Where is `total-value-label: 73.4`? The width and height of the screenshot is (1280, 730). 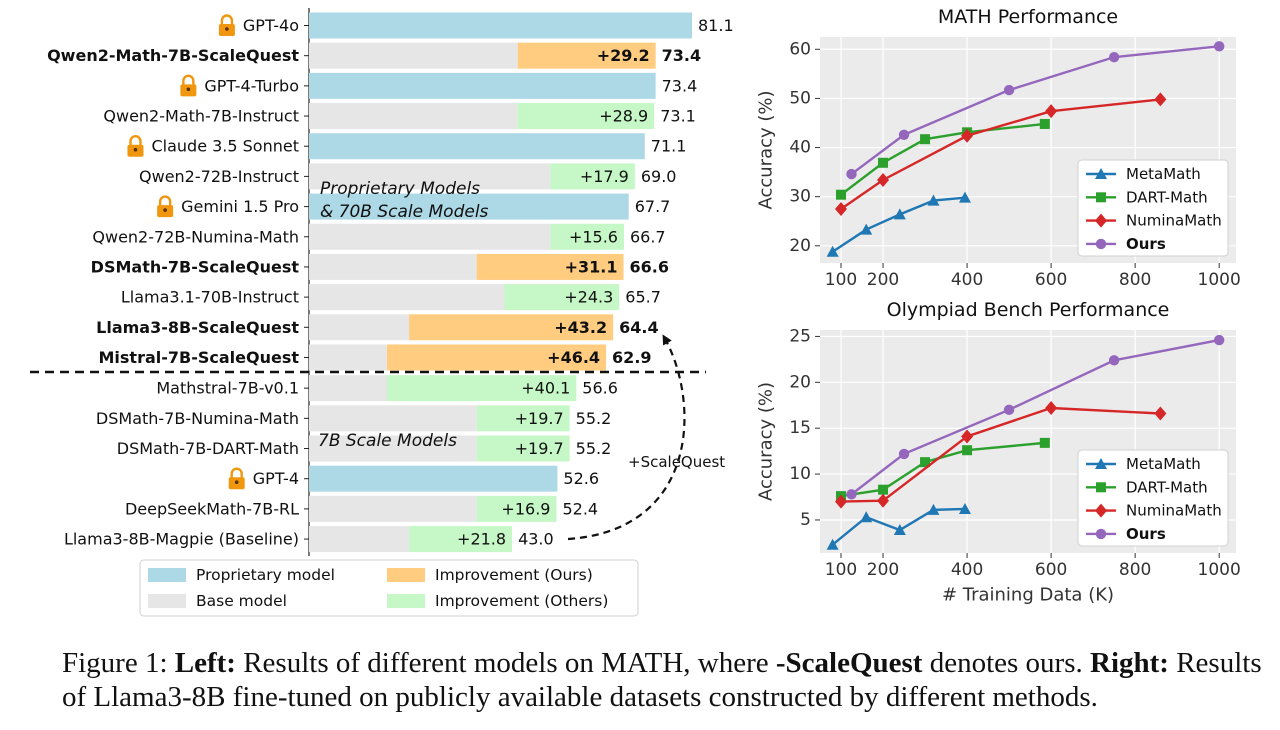 total-value-label: 73.4 is located at coordinates (681, 55).